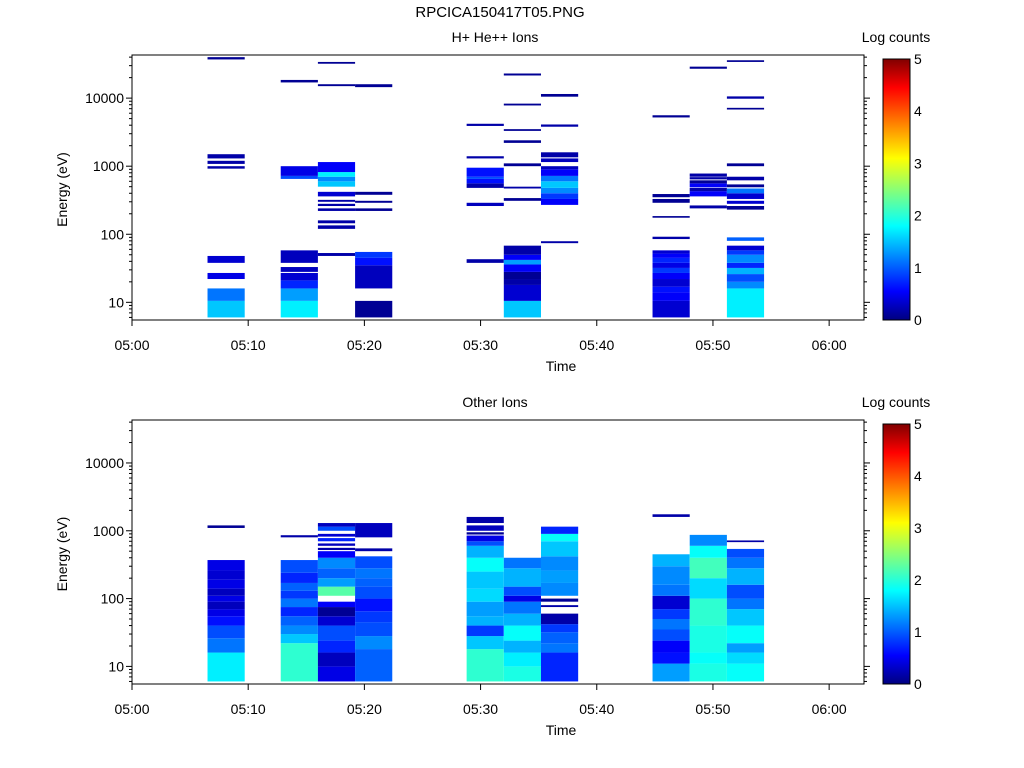 Image resolution: width=1024 pixels, height=768 pixels. What do you see at coordinates (829, 709) in the screenshot?
I see `x-tick-label: 06:00` at bounding box center [829, 709].